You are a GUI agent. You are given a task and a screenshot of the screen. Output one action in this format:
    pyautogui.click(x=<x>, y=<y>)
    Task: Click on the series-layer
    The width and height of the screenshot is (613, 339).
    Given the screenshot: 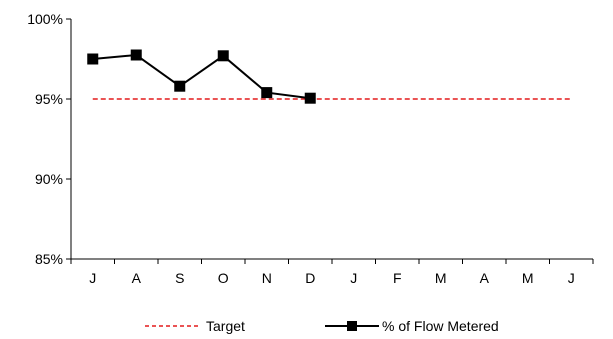 What is the action you would take?
    pyautogui.click(x=329, y=76)
    